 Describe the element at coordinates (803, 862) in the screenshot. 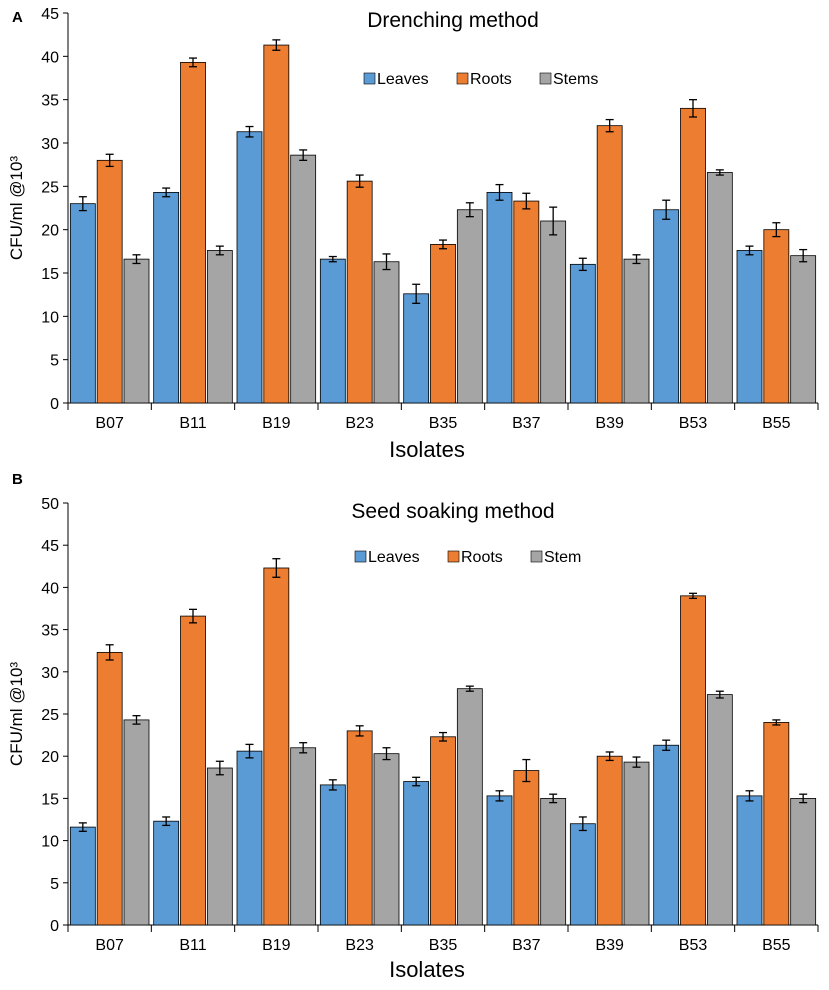

I see `bar-stem-b55` at that location.